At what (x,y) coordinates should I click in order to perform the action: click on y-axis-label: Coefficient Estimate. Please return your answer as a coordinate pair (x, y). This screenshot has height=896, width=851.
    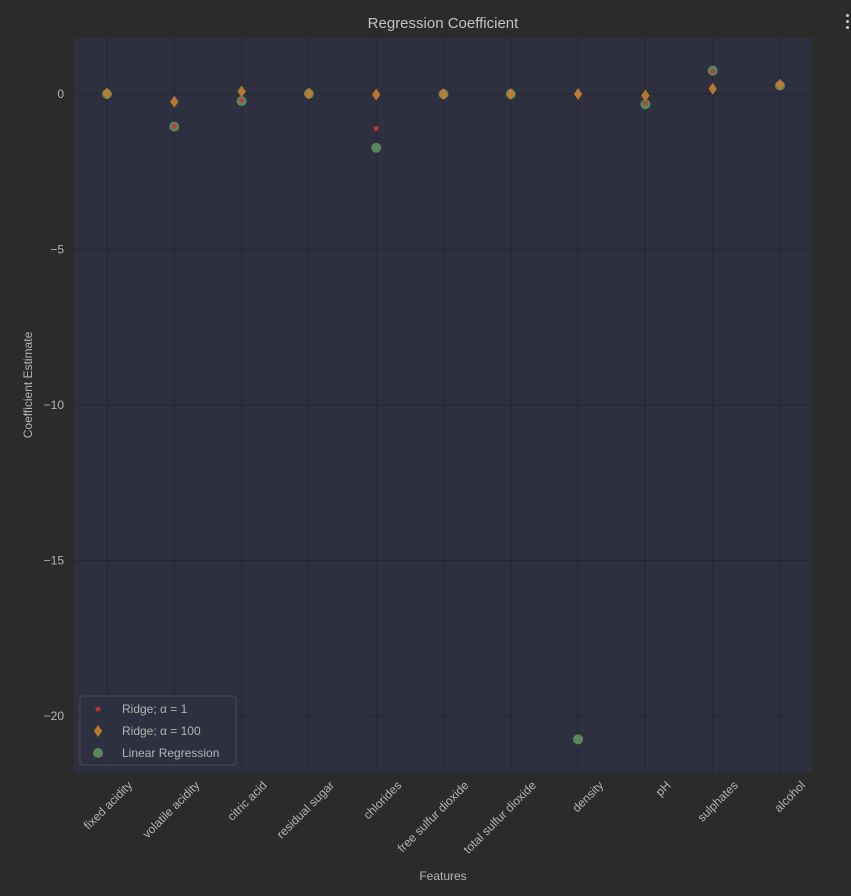
    Looking at the image, I should click on (28, 384).